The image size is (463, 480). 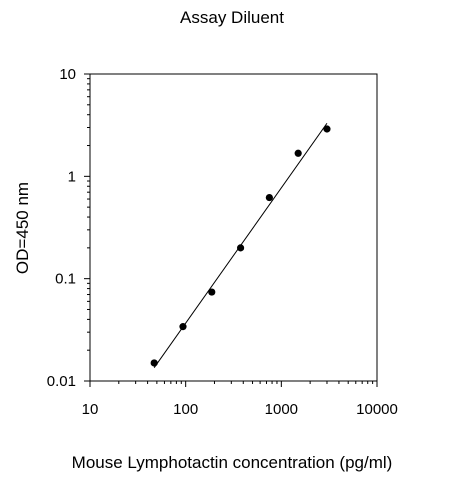 I want to click on y-tick-label: 0.01, so click(x=61, y=381).